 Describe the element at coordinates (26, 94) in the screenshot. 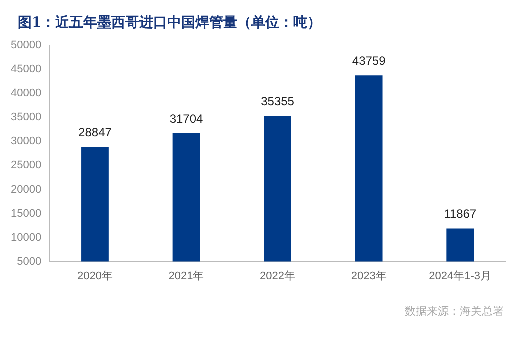

I see `y-tick-label: 40000` at that location.